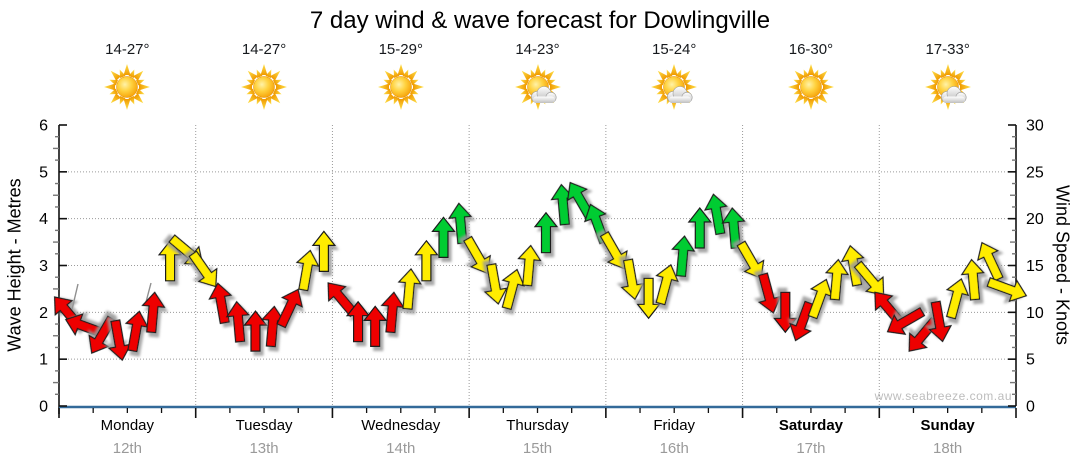 This screenshot has width=1080, height=475. What do you see at coordinates (811, 448) in the screenshot?
I see `day-date-label: 17th` at bounding box center [811, 448].